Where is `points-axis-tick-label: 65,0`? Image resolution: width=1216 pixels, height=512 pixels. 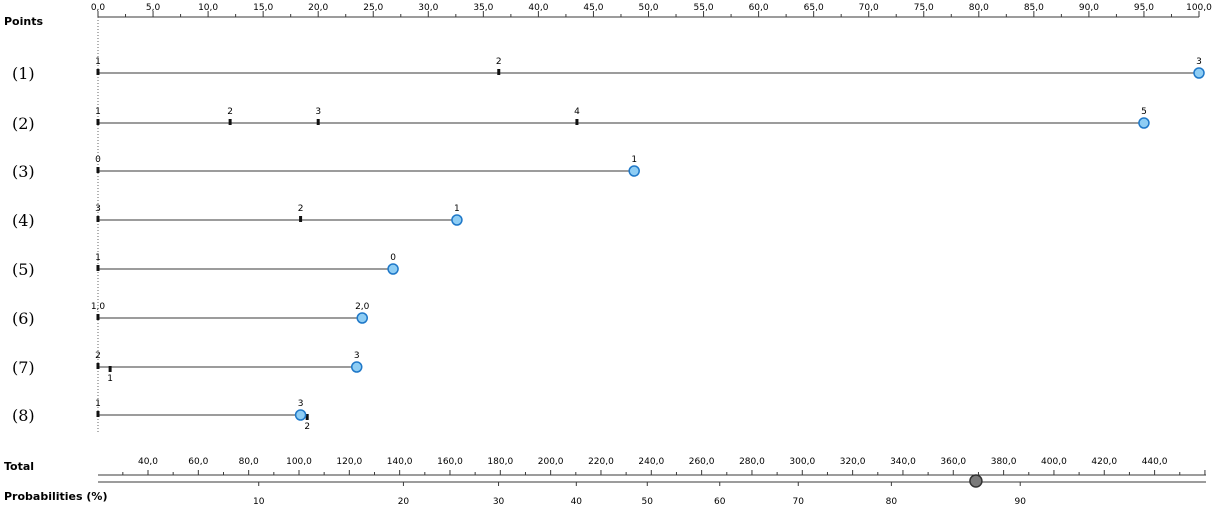 points-axis-tick-label: 65,0 is located at coordinates (814, 8).